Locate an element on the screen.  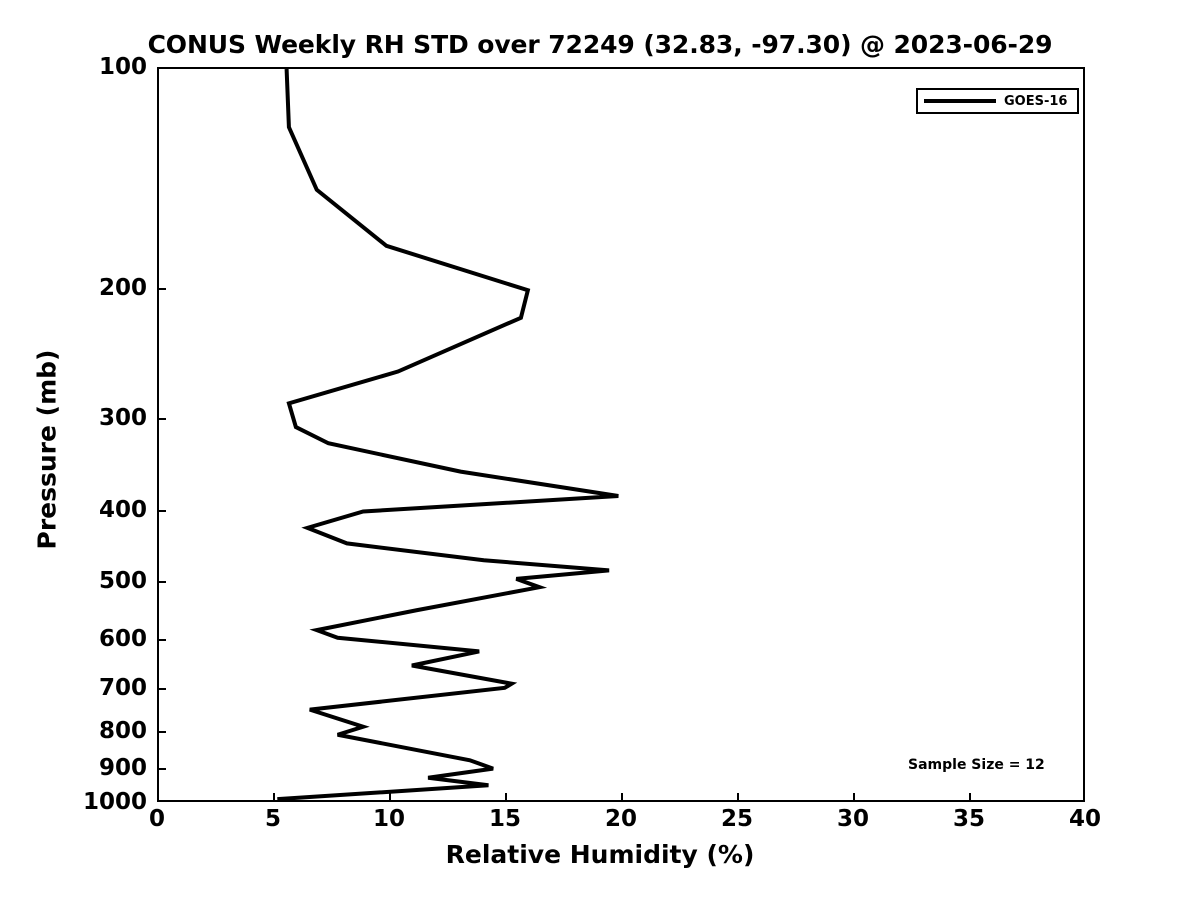
y-tick-label: 600 is located at coordinates (122, 638).